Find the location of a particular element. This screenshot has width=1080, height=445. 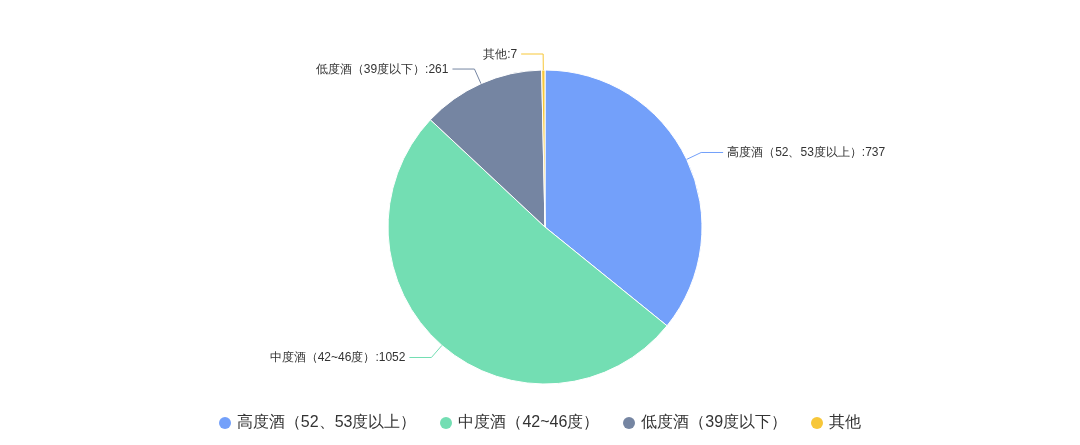

legend-label: 中度酒（42~46度） is located at coordinates (529, 422).